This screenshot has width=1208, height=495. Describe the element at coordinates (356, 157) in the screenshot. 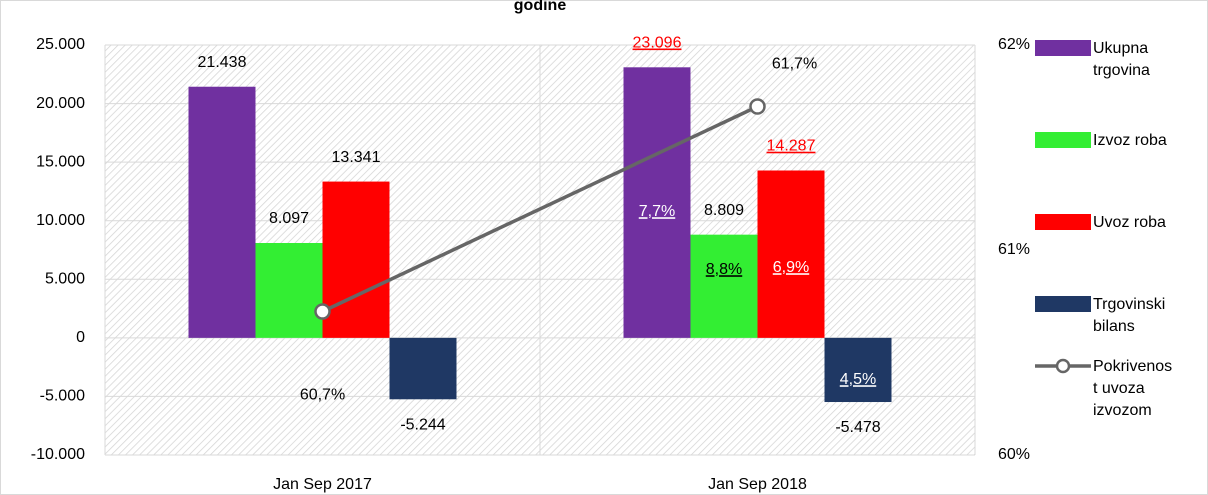

I see `value-label: 13.341` at that location.